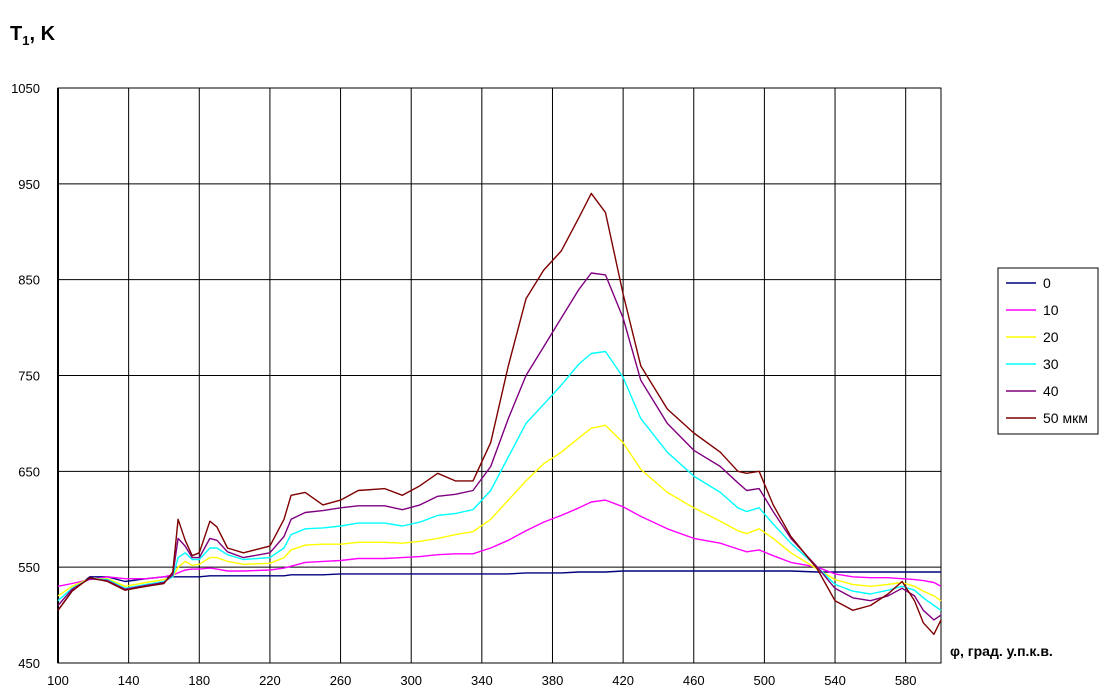 The image size is (1106, 697). What do you see at coordinates (1051, 391) in the screenshot?
I see `legend-label-4: 40` at bounding box center [1051, 391].